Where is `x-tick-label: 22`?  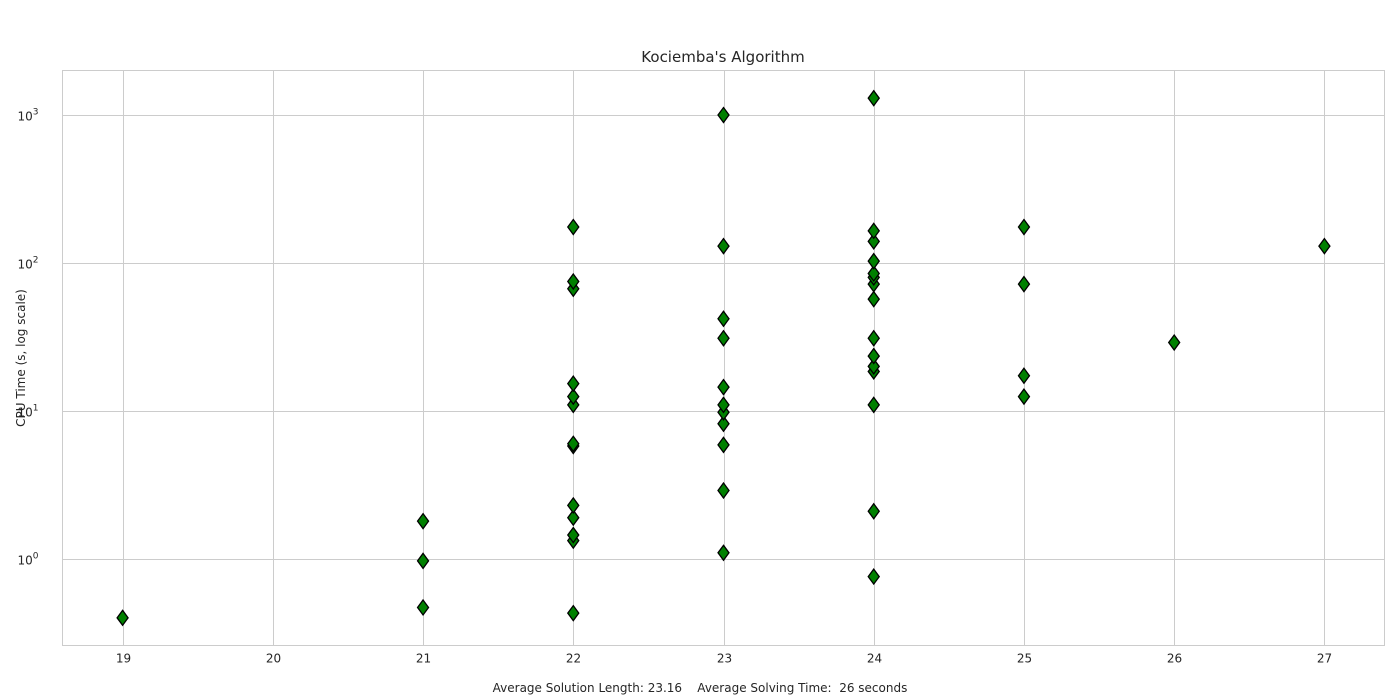 x-tick-label: 22 is located at coordinates (573, 659).